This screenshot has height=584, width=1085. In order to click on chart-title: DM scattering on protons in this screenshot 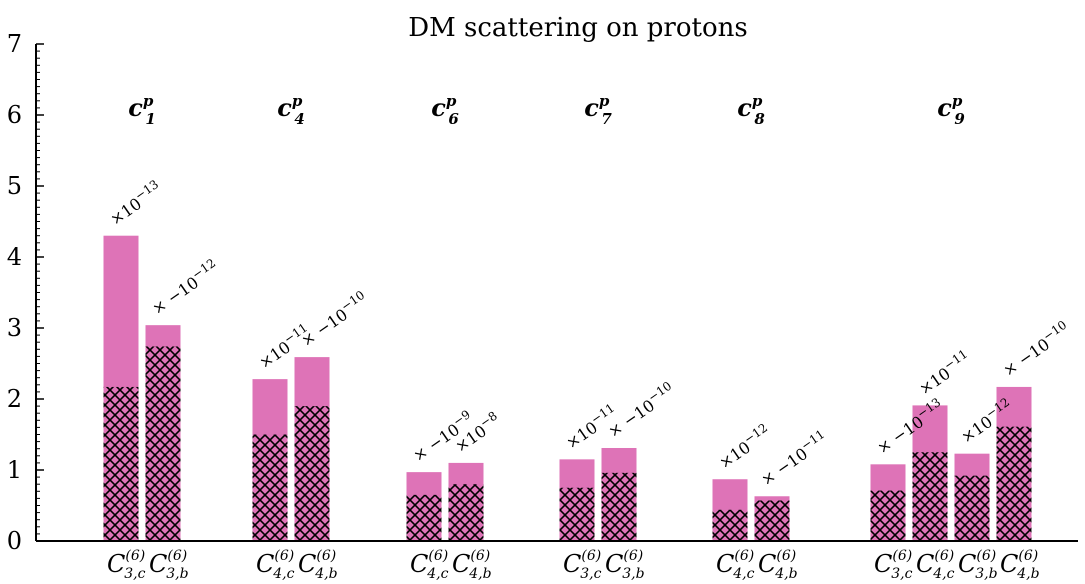, I will do `click(577, 28)`.